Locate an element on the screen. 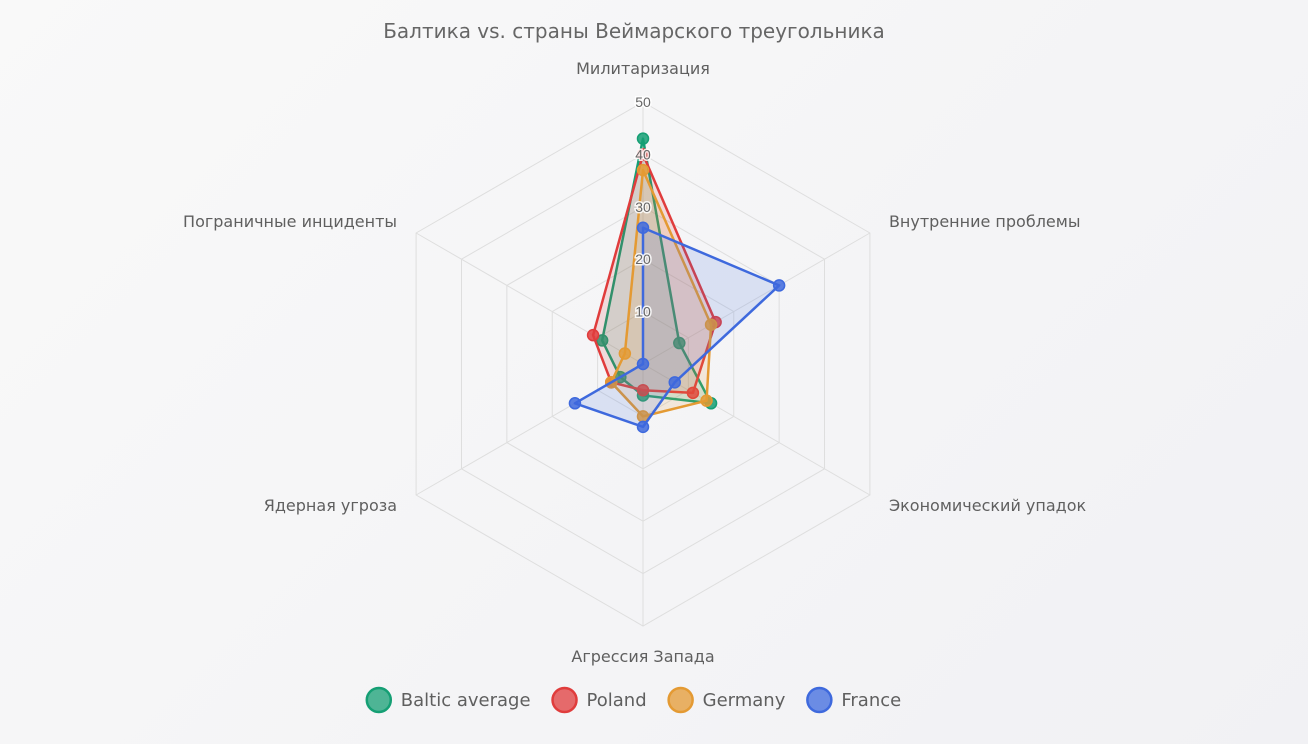 The width and height of the screenshot is (1308, 744). tick-label-0: 10 is located at coordinates (643, 312).